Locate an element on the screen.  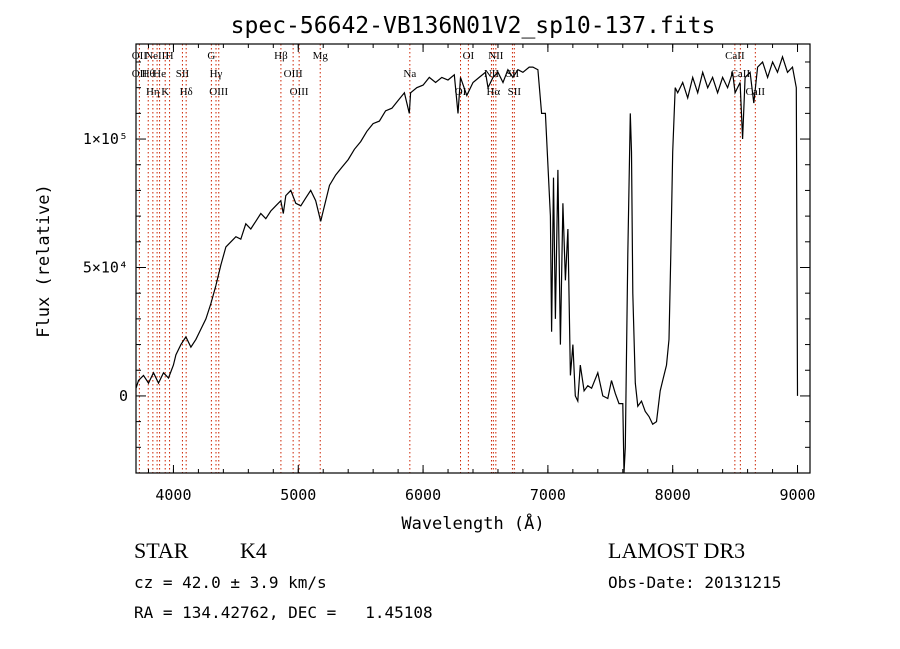
x-tick-label: 7000 is located at coordinates (548, 495).